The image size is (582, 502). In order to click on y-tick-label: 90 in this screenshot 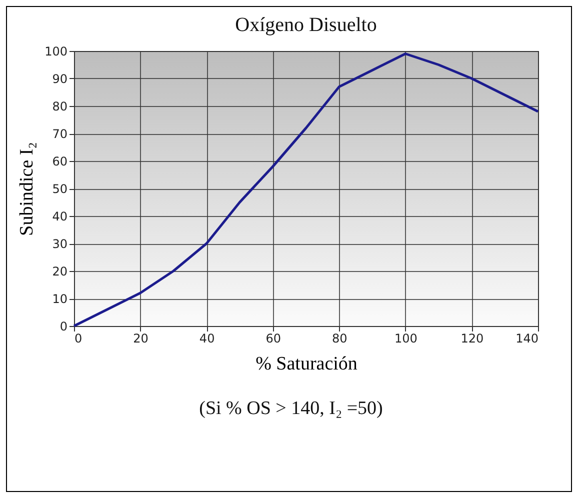, I will do `click(60, 79)`.